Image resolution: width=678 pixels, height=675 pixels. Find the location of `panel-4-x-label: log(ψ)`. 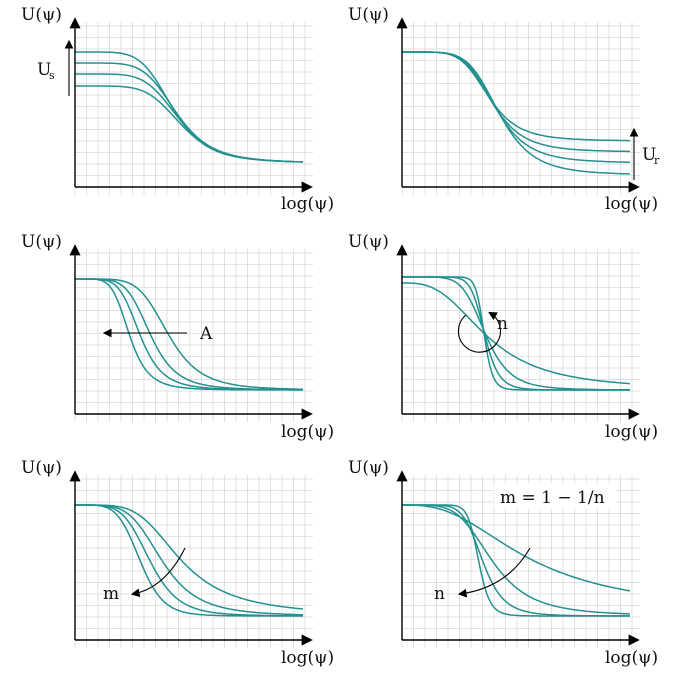

panel-4-x-label: log(ψ) is located at coordinates (631, 432).